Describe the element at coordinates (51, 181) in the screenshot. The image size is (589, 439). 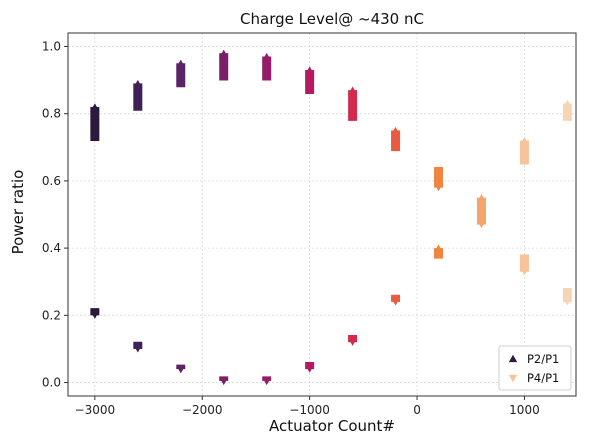
I see `y-tick-label: 0.6` at that location.